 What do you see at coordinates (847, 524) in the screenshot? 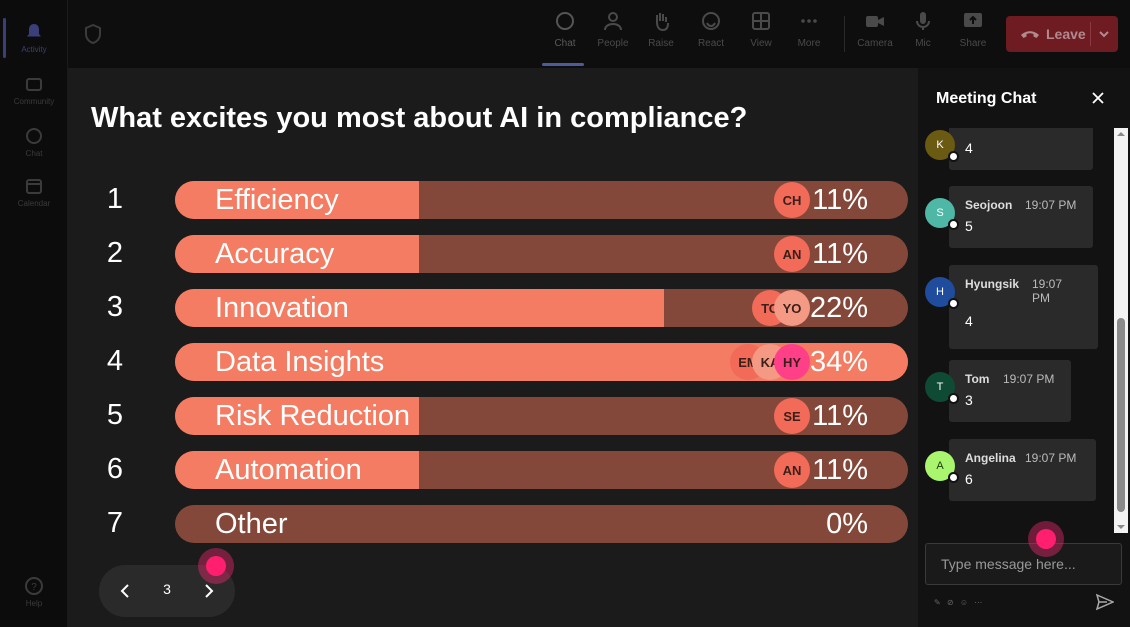
I see `option-percent: 0%` at bounding box center [847, 524].